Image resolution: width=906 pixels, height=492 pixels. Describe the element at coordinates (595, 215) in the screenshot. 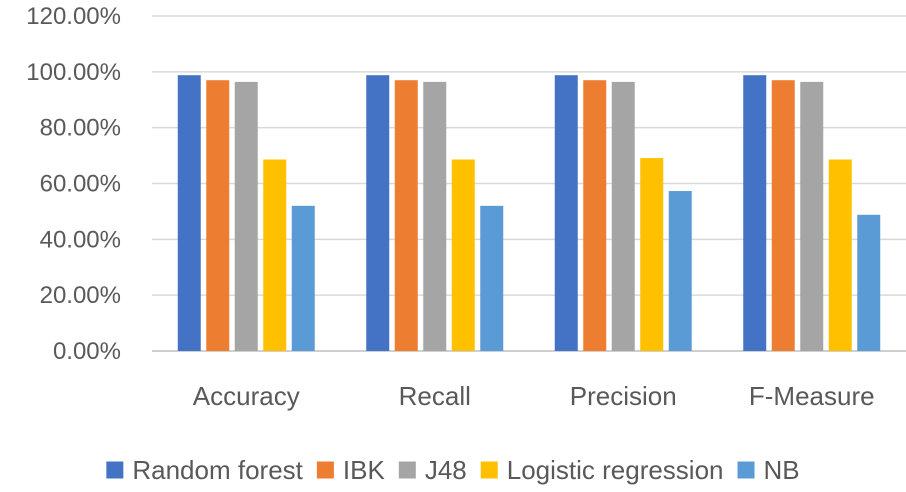

I see `bar-ibk-precision` at that location.